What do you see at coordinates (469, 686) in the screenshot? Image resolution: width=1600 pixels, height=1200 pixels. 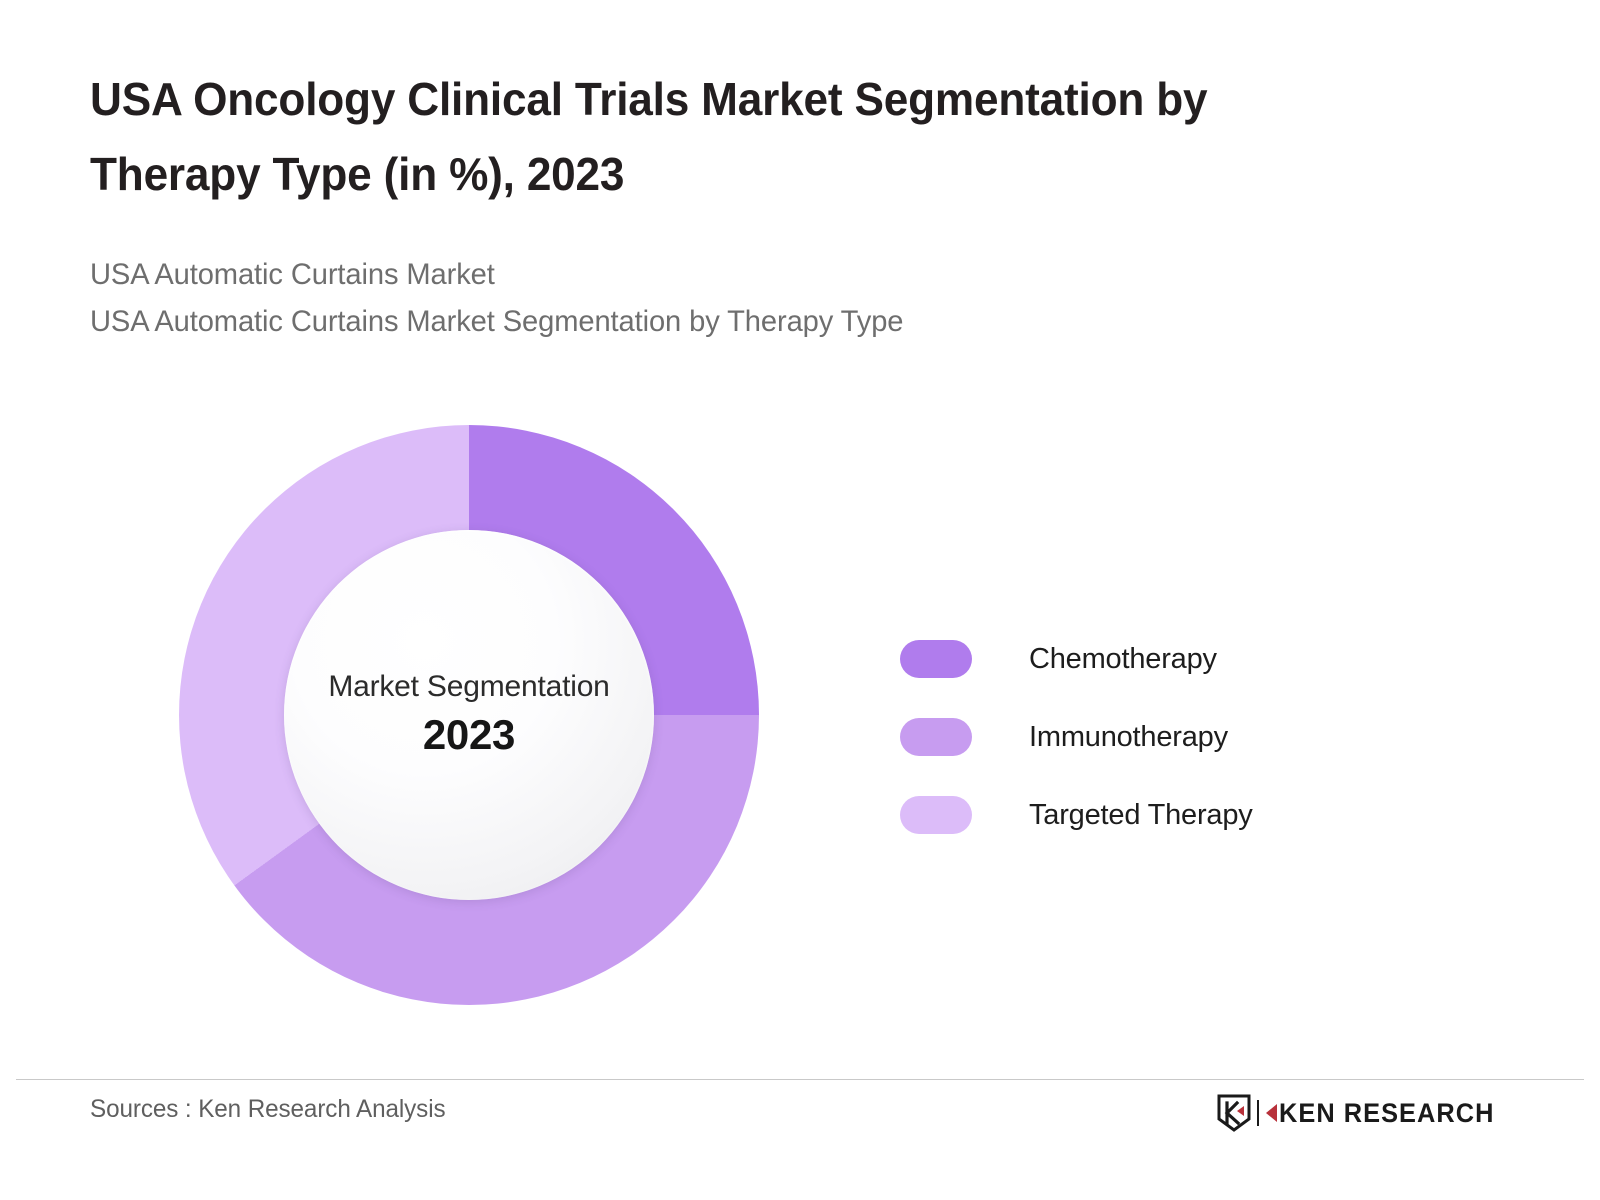 I see `donut-center-label: Market Segmentation` at bounding box center [469, 686].